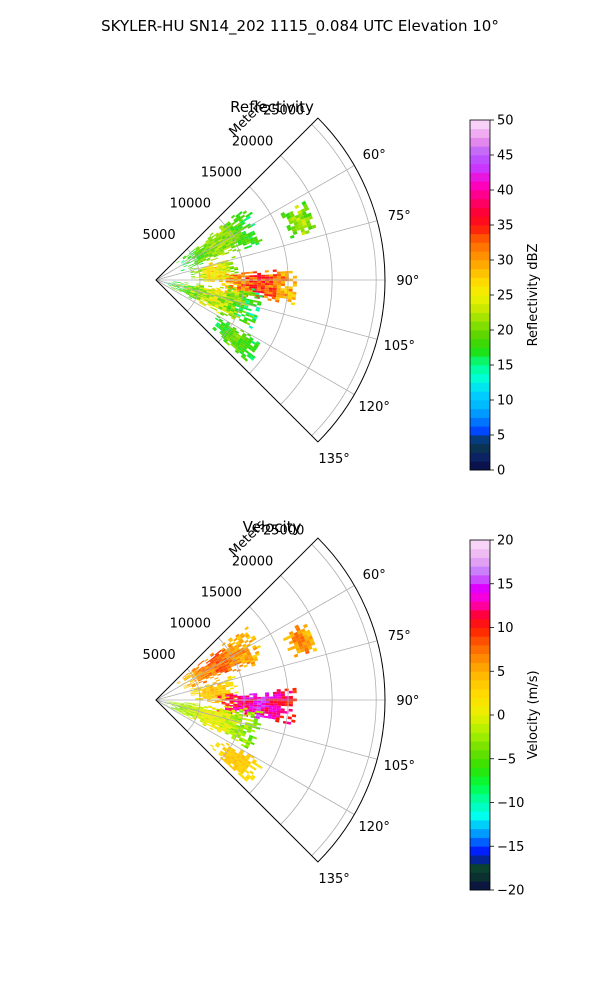 The width and height of the screenshot is (600, 1000). What do you see at coordinates (272, 107) in the screenshot?
I see `reflectivity-title: Reflectivity` at bounding box center [272, 107].